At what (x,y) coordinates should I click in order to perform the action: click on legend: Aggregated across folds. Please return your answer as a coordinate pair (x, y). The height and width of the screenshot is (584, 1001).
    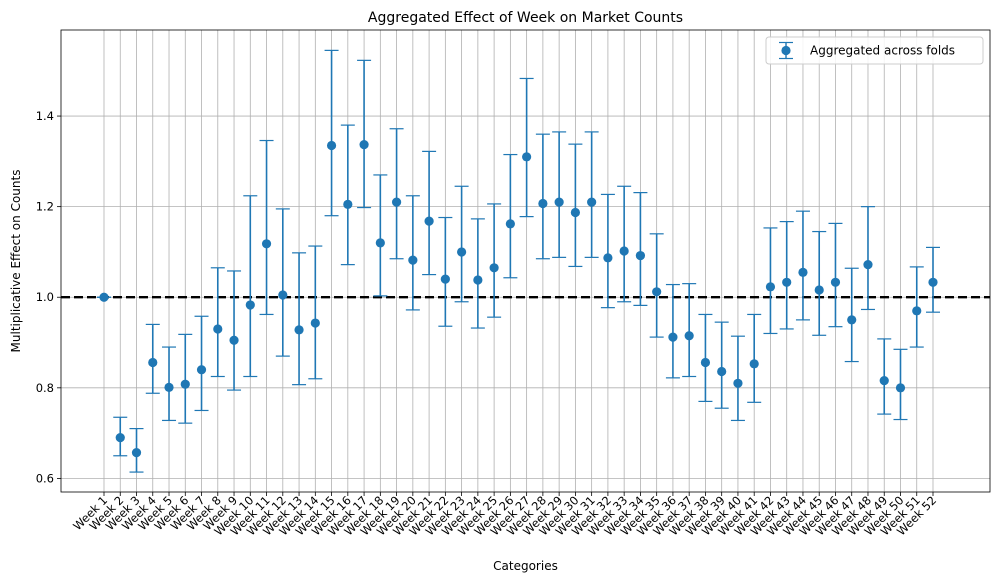
    Looking at the image, I should click on (874, 50).